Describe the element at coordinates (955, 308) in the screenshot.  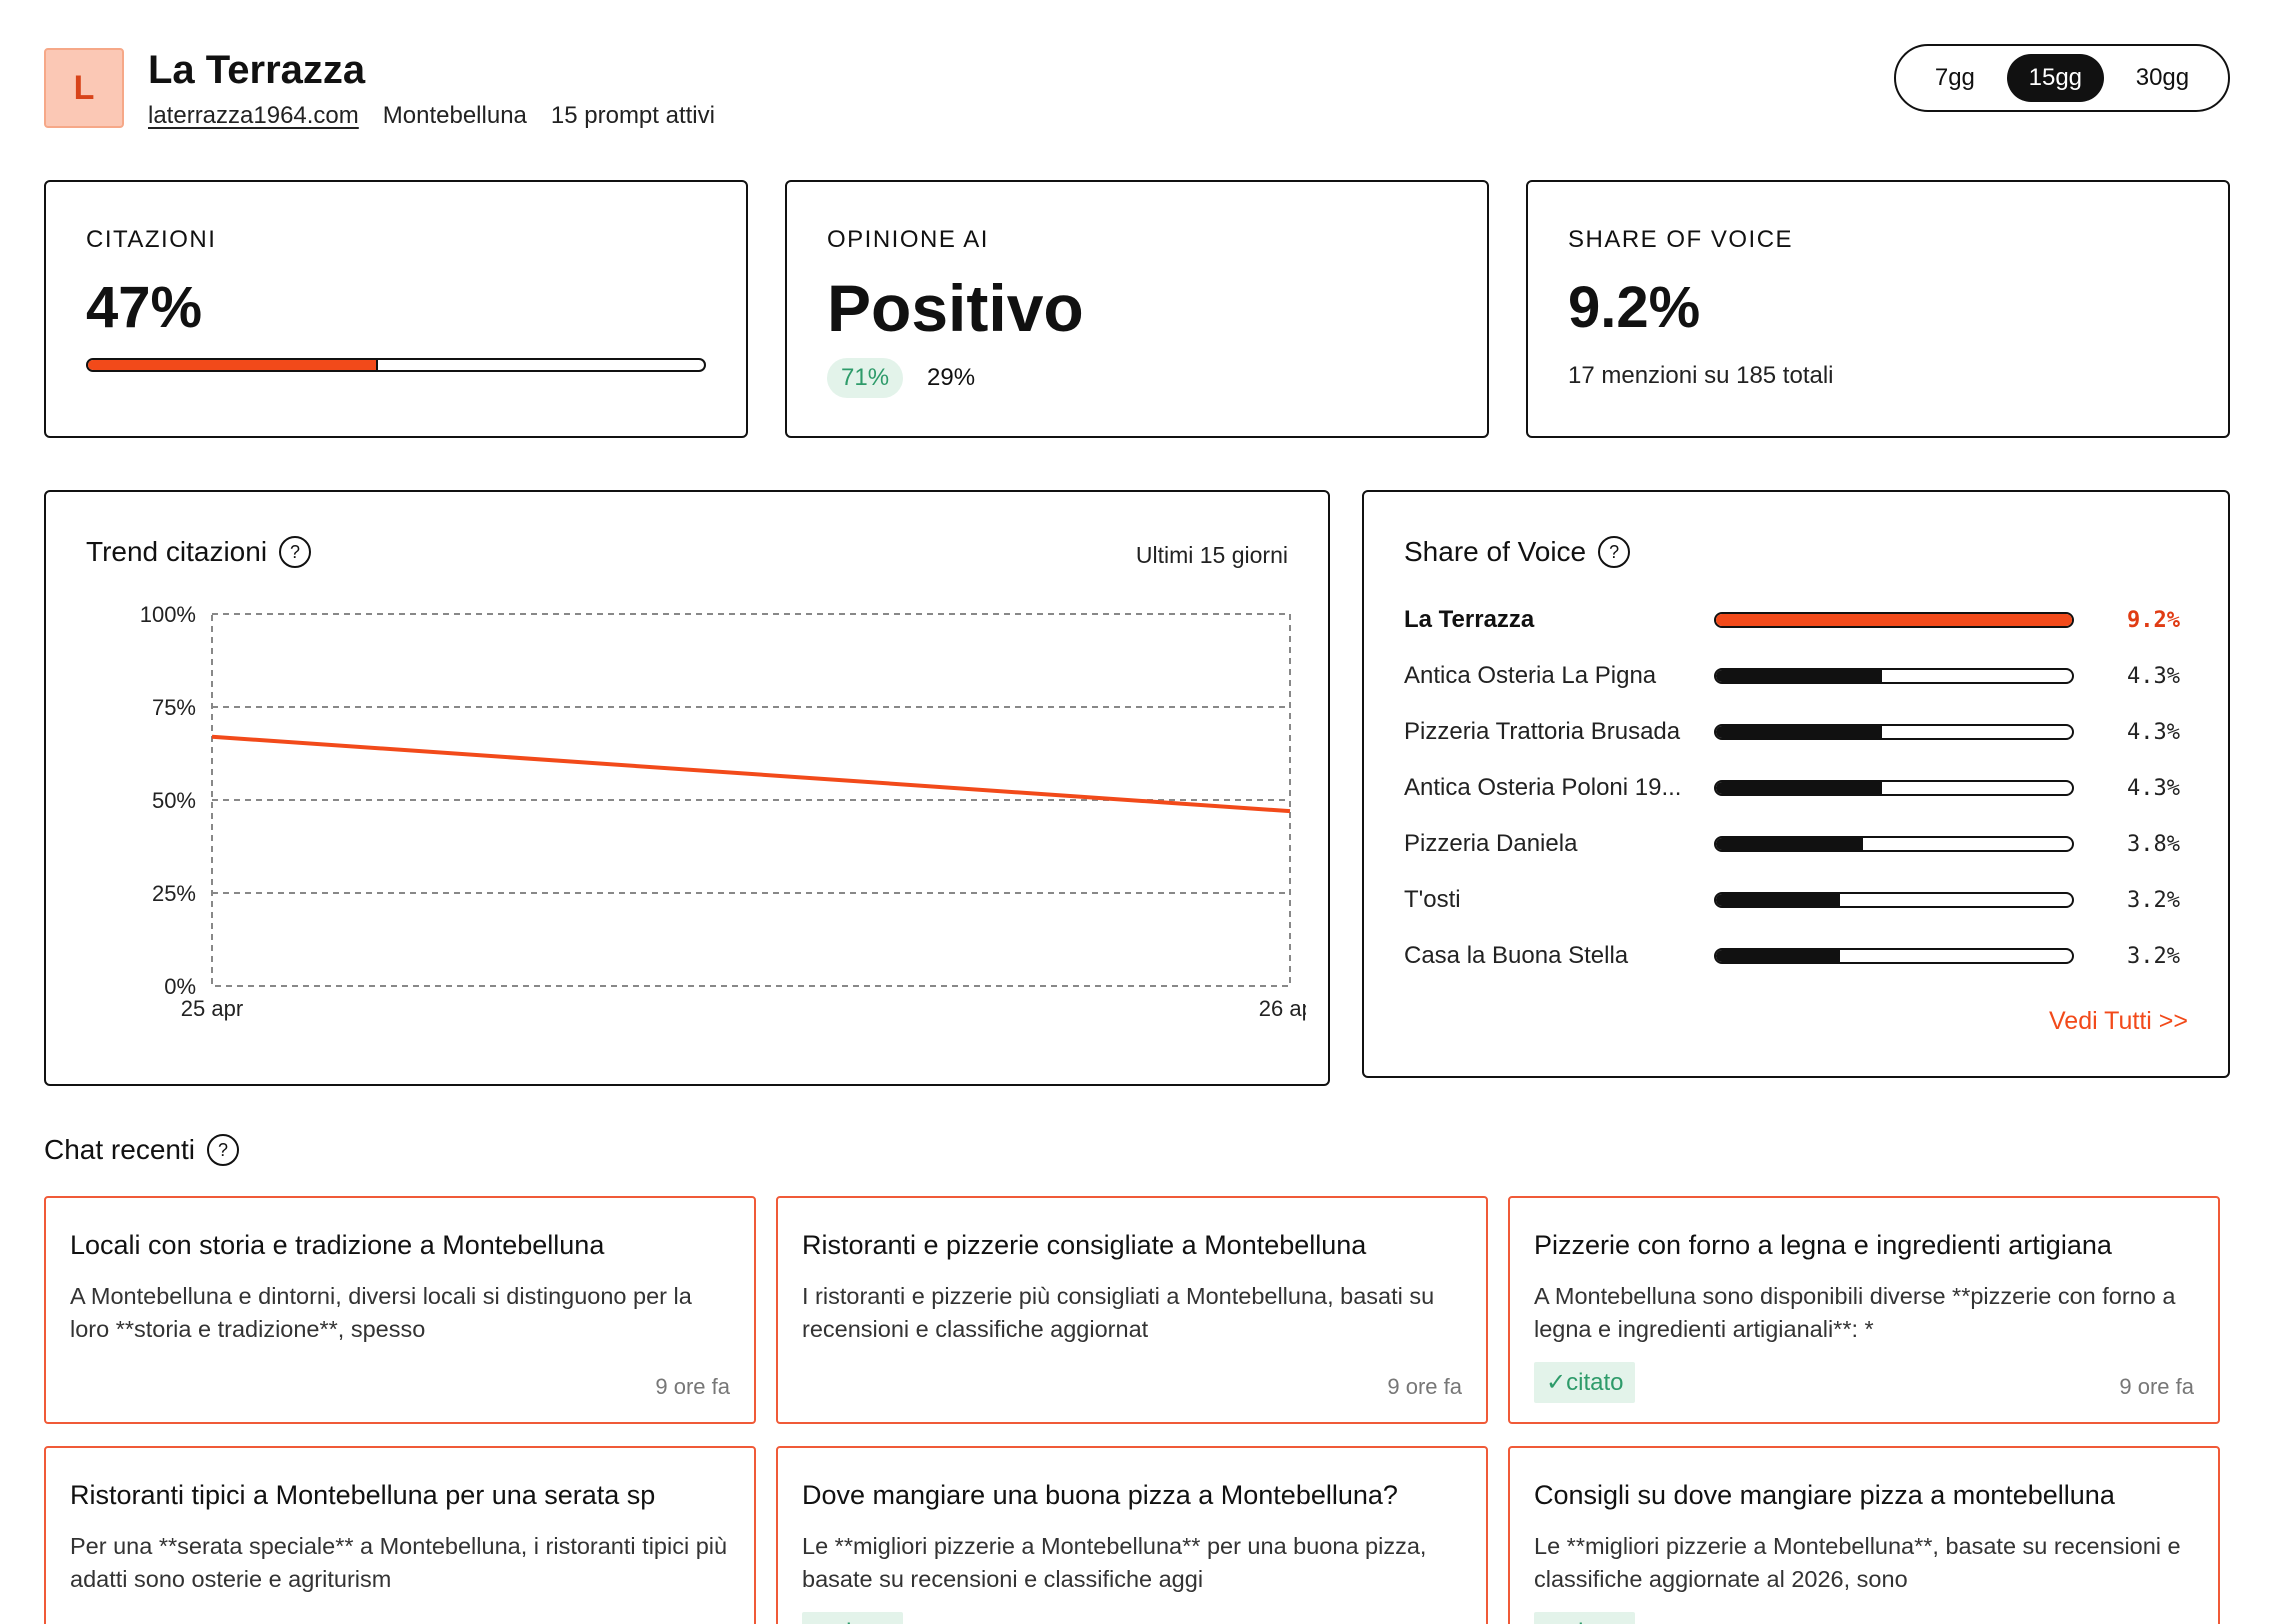
I see `kpi-value: Positivo` at that location.